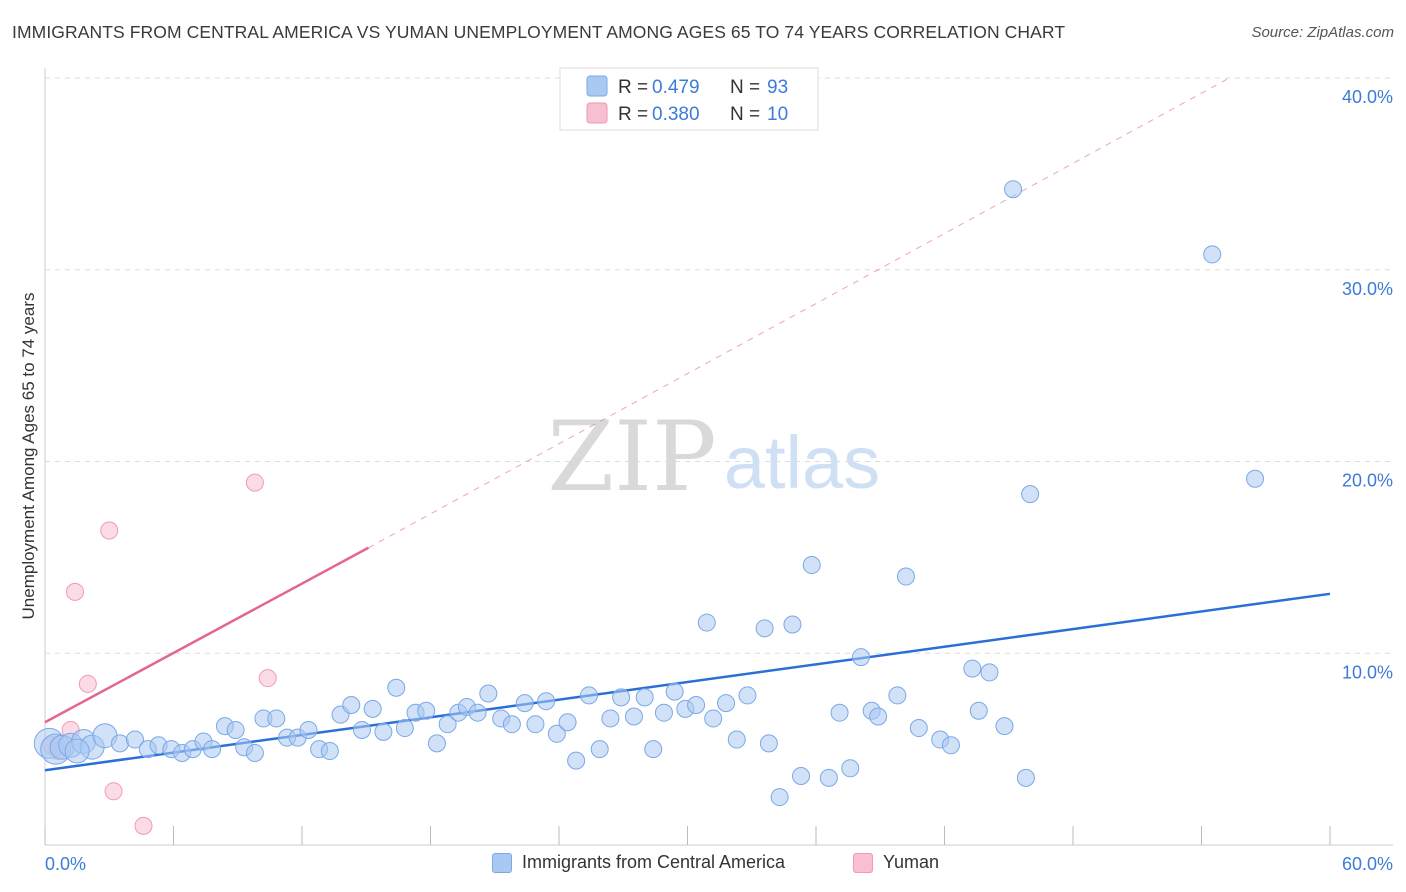 The height and width of the screenshot is (892, 1406). Describe the element at coordinates (597, 86) in the screenshot. I see `stats-legend-swatch-blue` at that location.